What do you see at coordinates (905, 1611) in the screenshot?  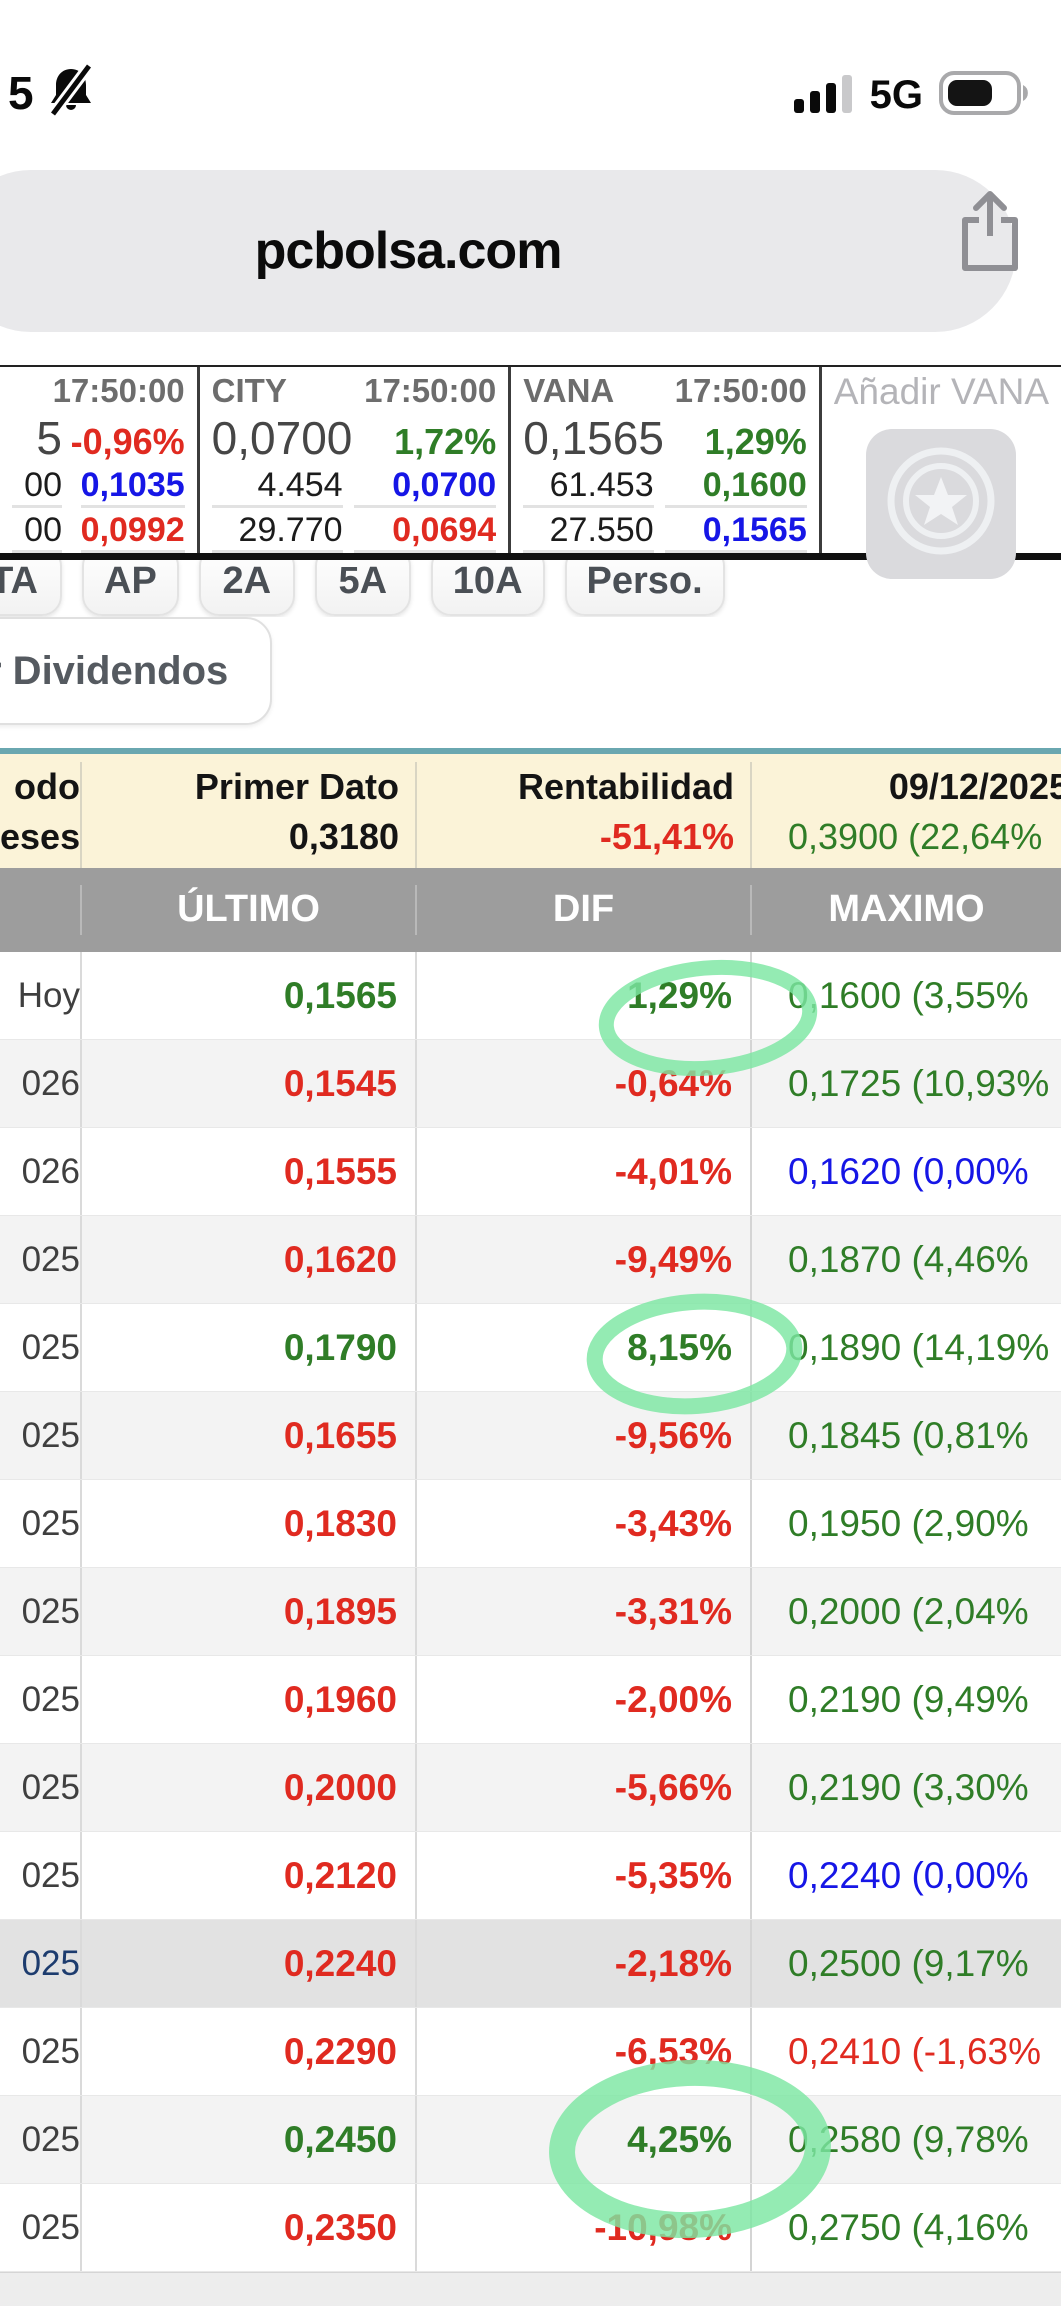 I see `cell-maximo: 0,2000 (2,04%` at bounding box center [905, 1611].